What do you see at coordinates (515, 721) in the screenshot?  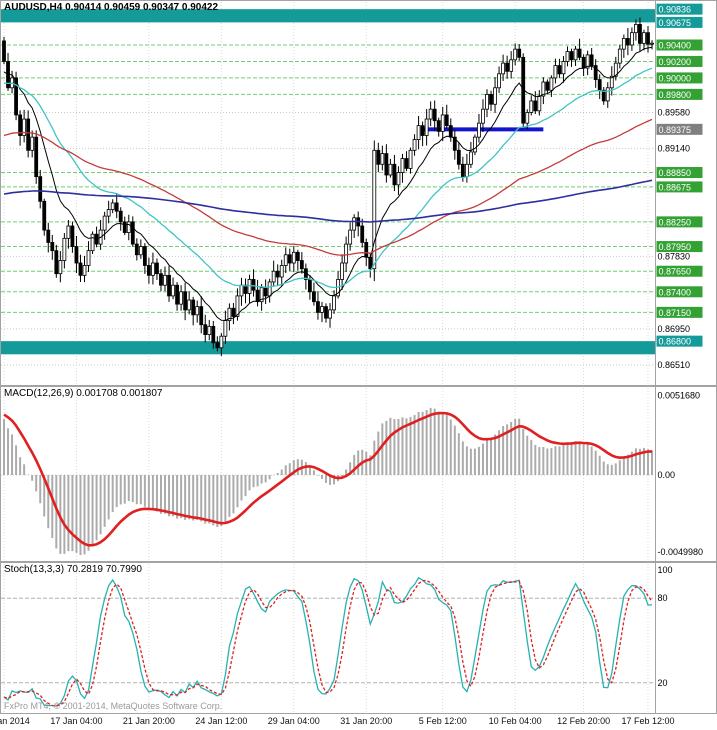 I see `time-label: 10 Feb 04:00` at bounding box center [515, 721].